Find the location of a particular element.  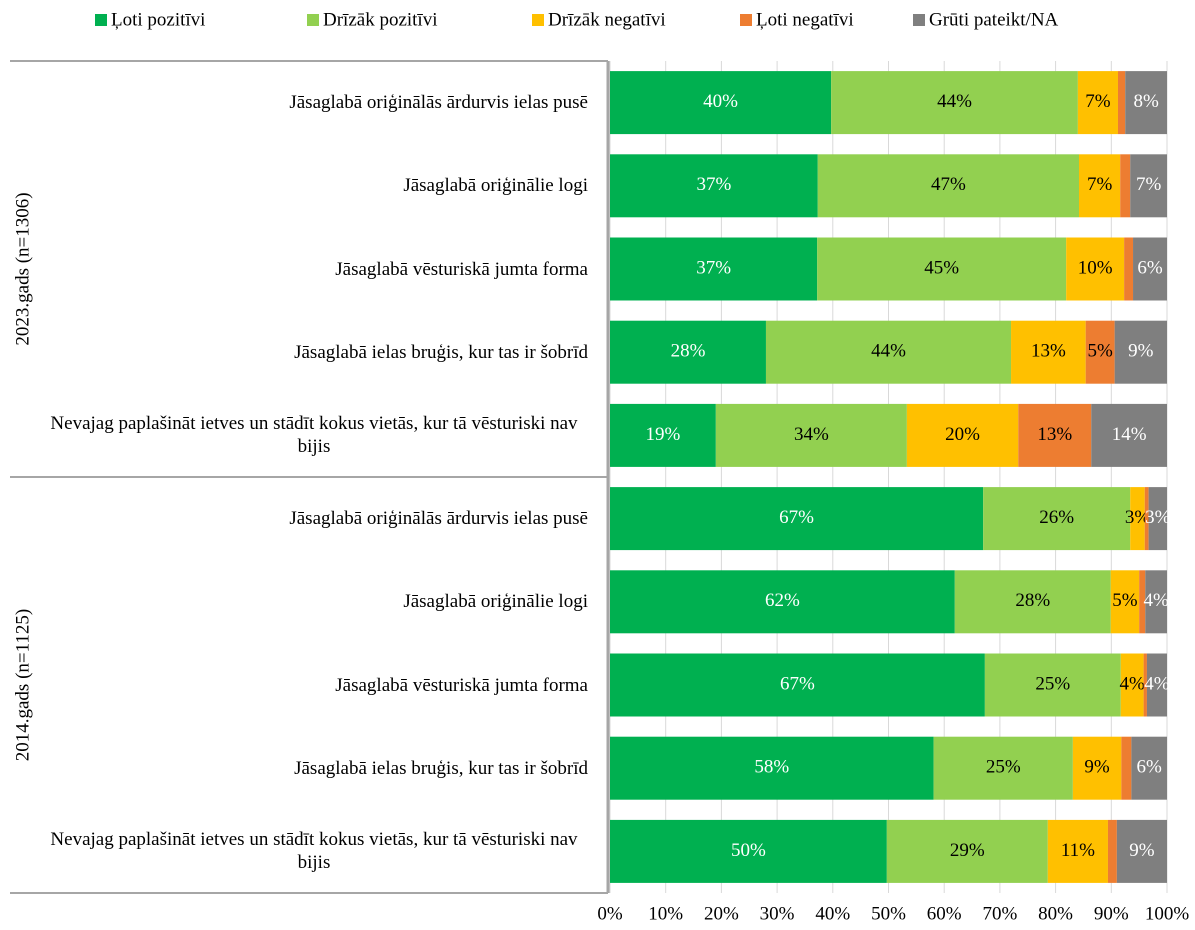

group-label: 2014.gads (n=1125) is located at coordinates (22, 685).